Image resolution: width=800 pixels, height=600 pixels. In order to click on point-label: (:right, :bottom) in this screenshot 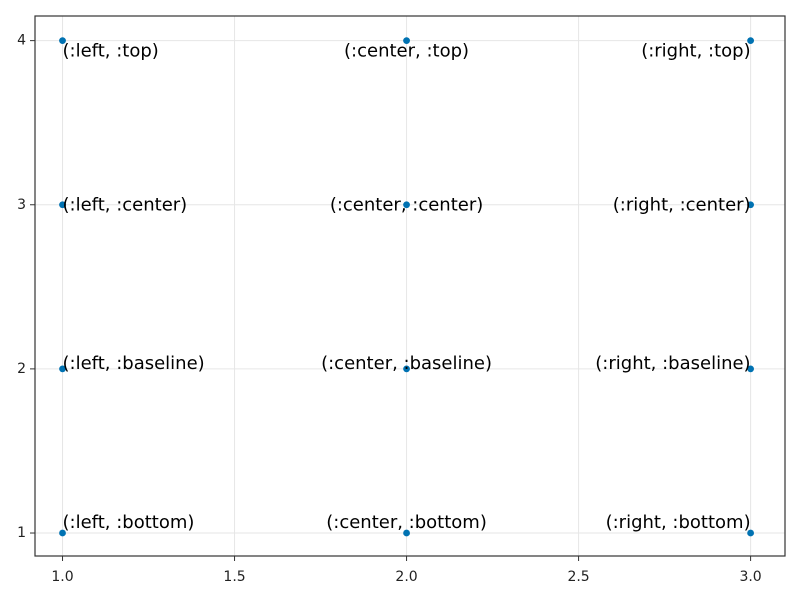, I will do `click(678, 522)`.